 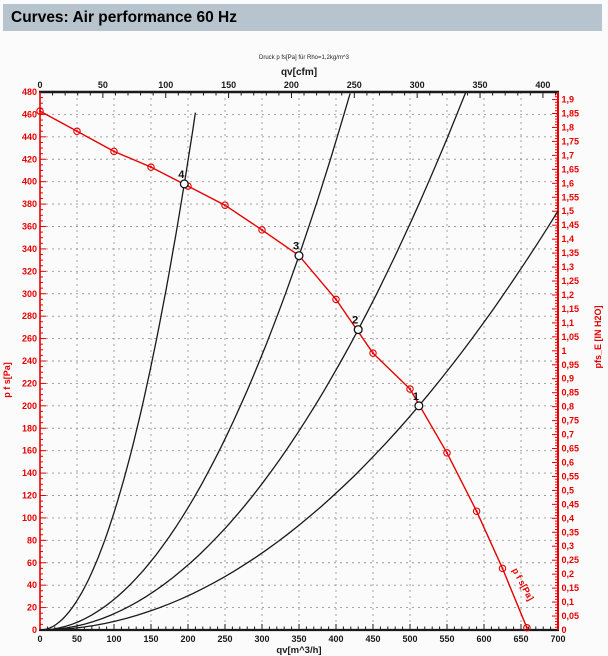 I want to click on x-axis-tick-label: 0, so click(x=39, y=639).